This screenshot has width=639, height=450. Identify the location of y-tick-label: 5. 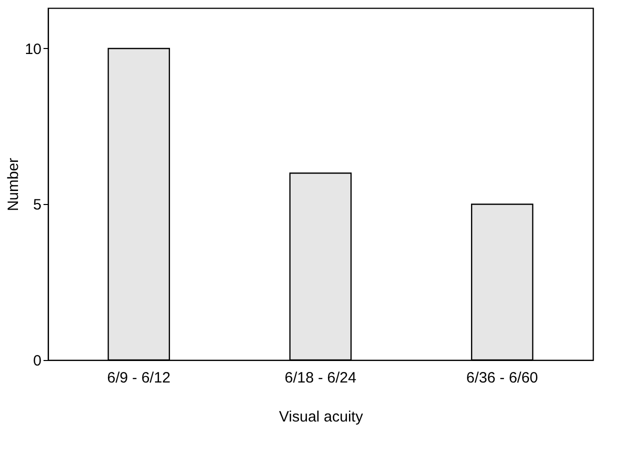
(37, 205).